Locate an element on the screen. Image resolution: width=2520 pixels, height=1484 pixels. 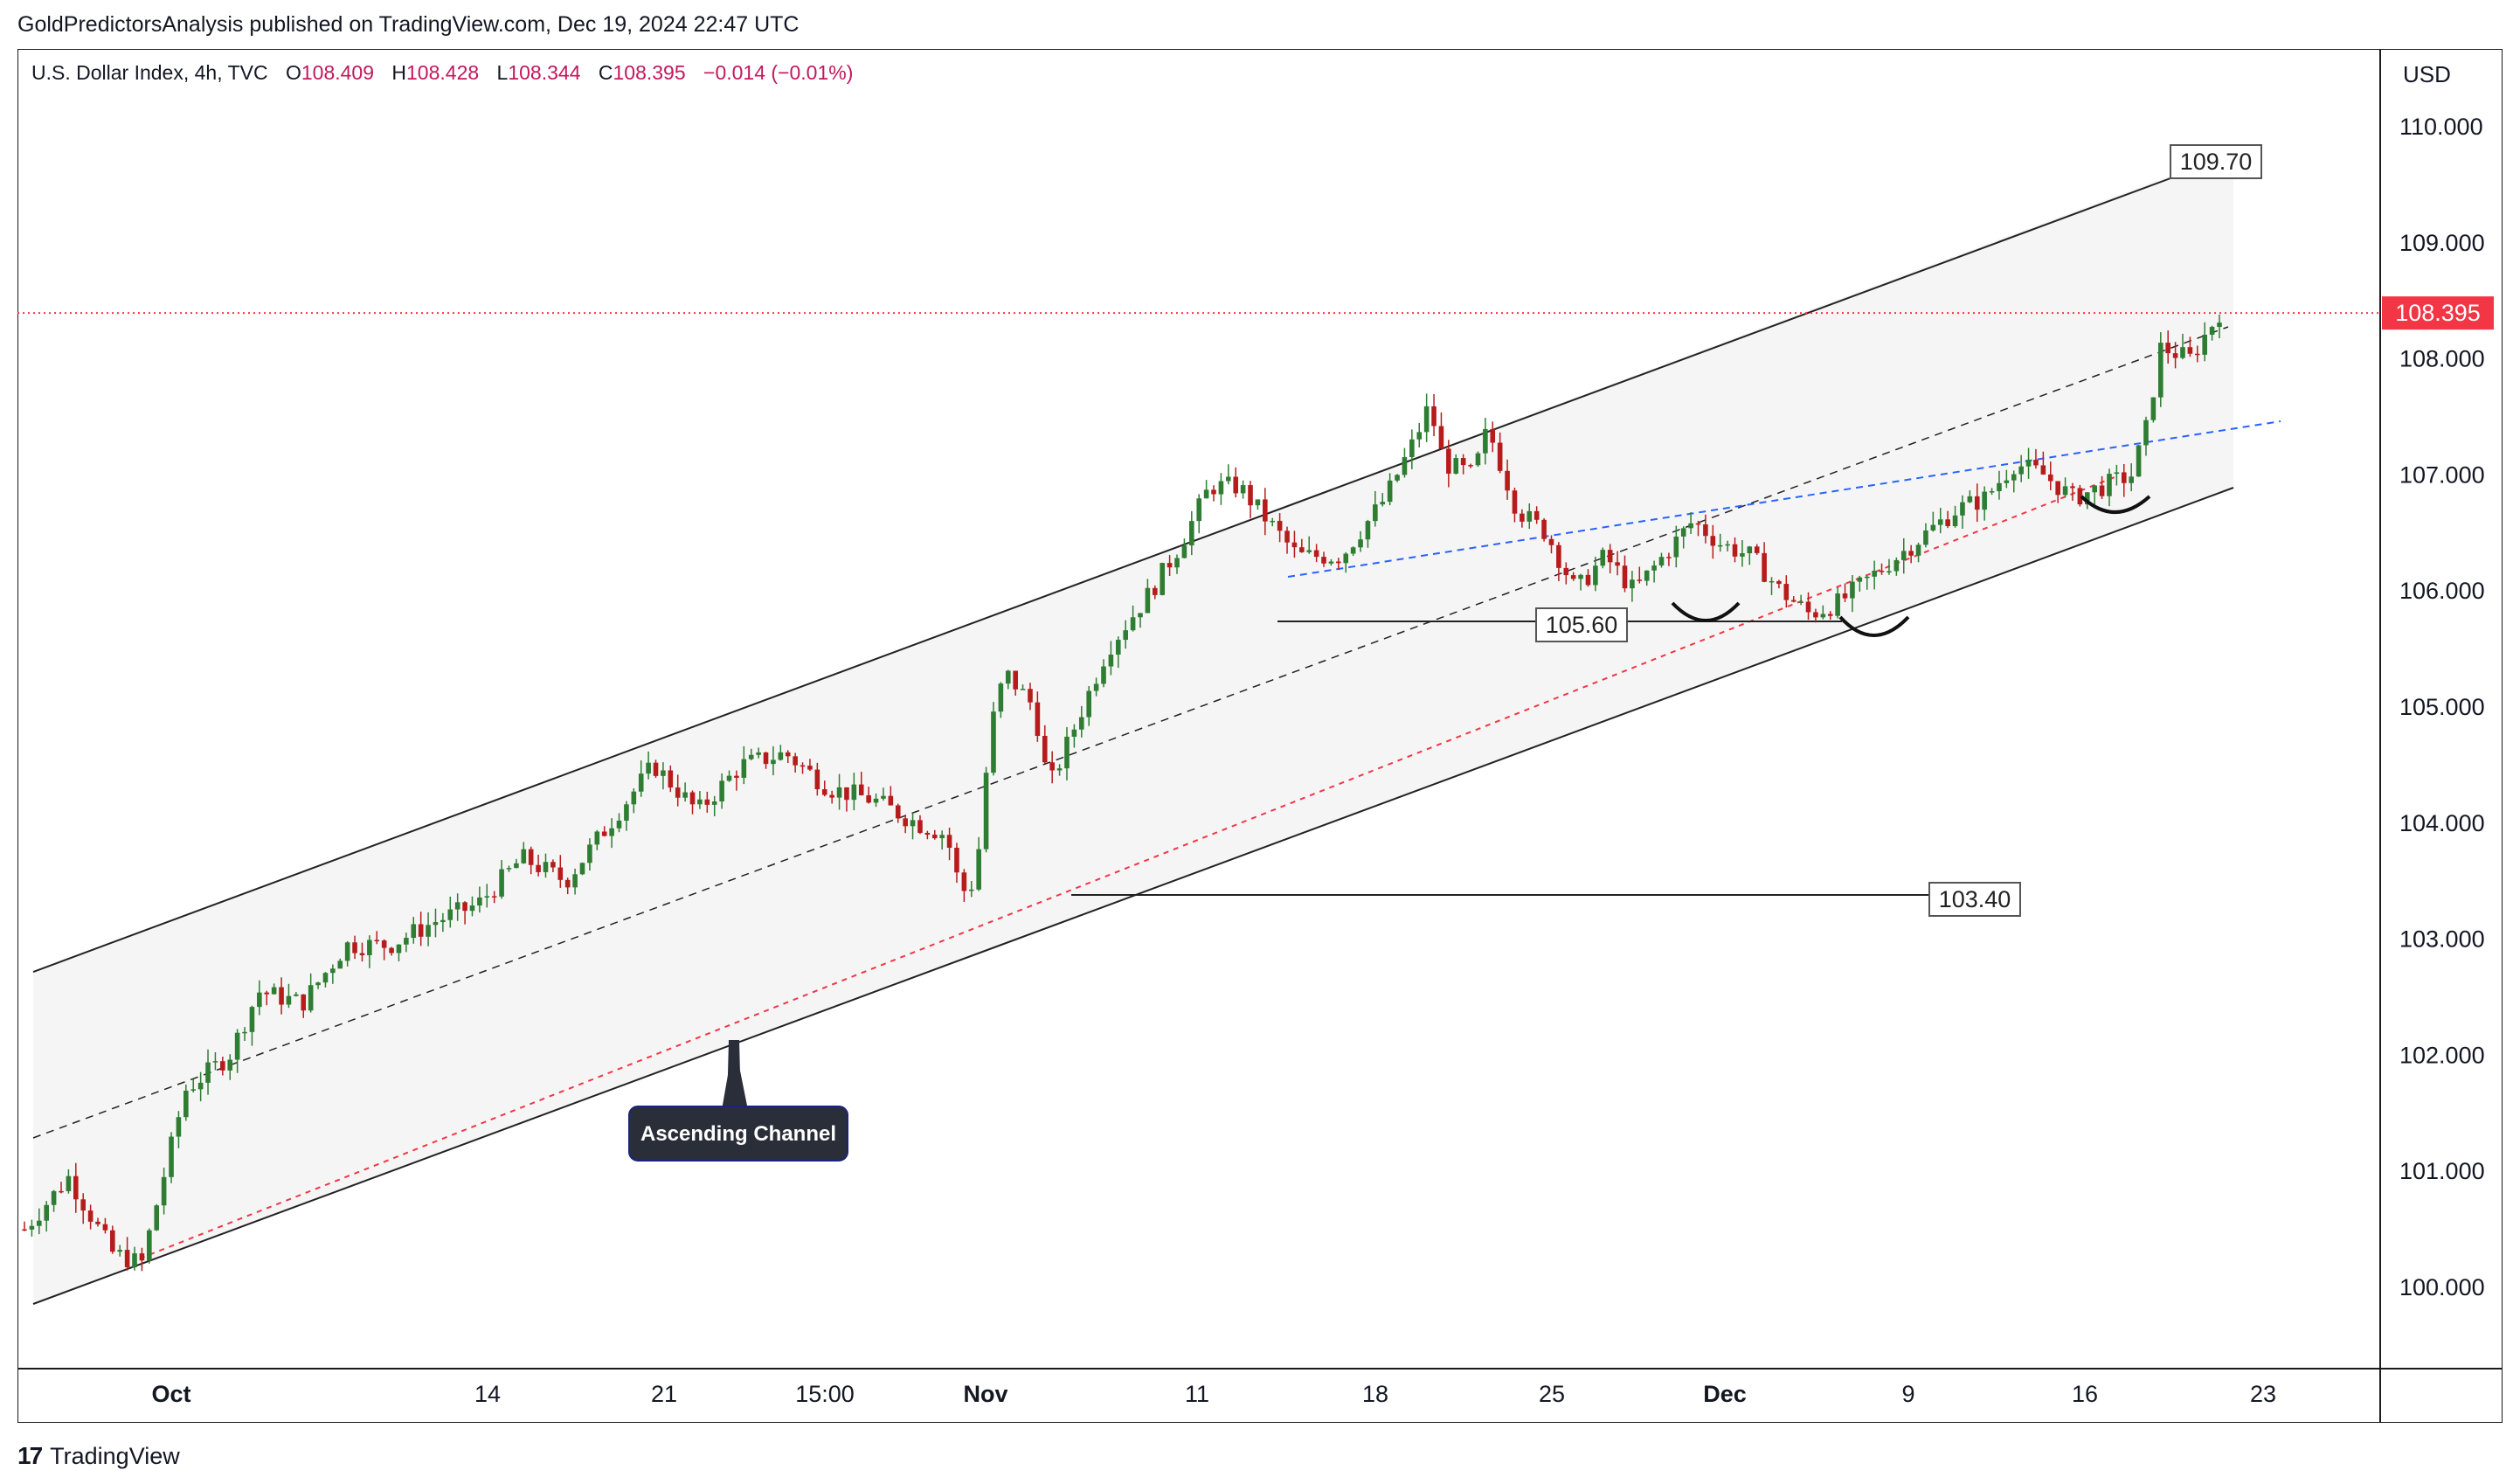
y-tick-label: 110.000 is located at coordinates (2441, 127).